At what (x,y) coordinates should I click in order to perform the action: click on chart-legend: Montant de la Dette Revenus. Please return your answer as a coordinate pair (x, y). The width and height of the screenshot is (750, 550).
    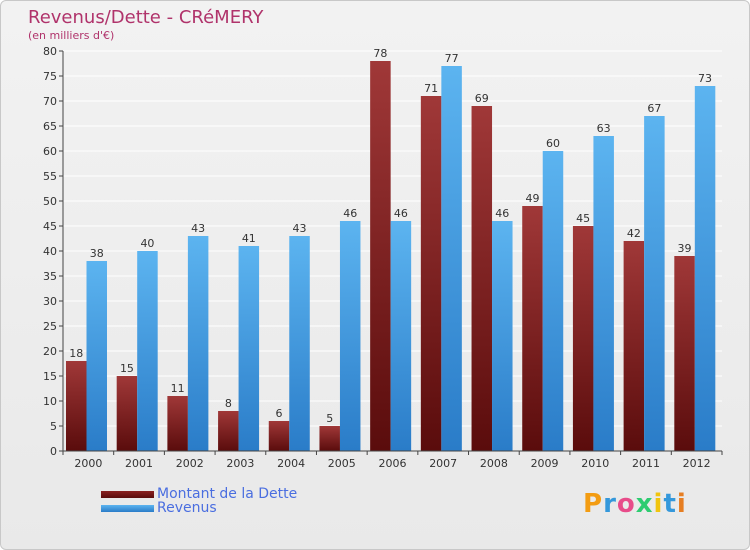
    Looking at the image, I should click on (199, 501).